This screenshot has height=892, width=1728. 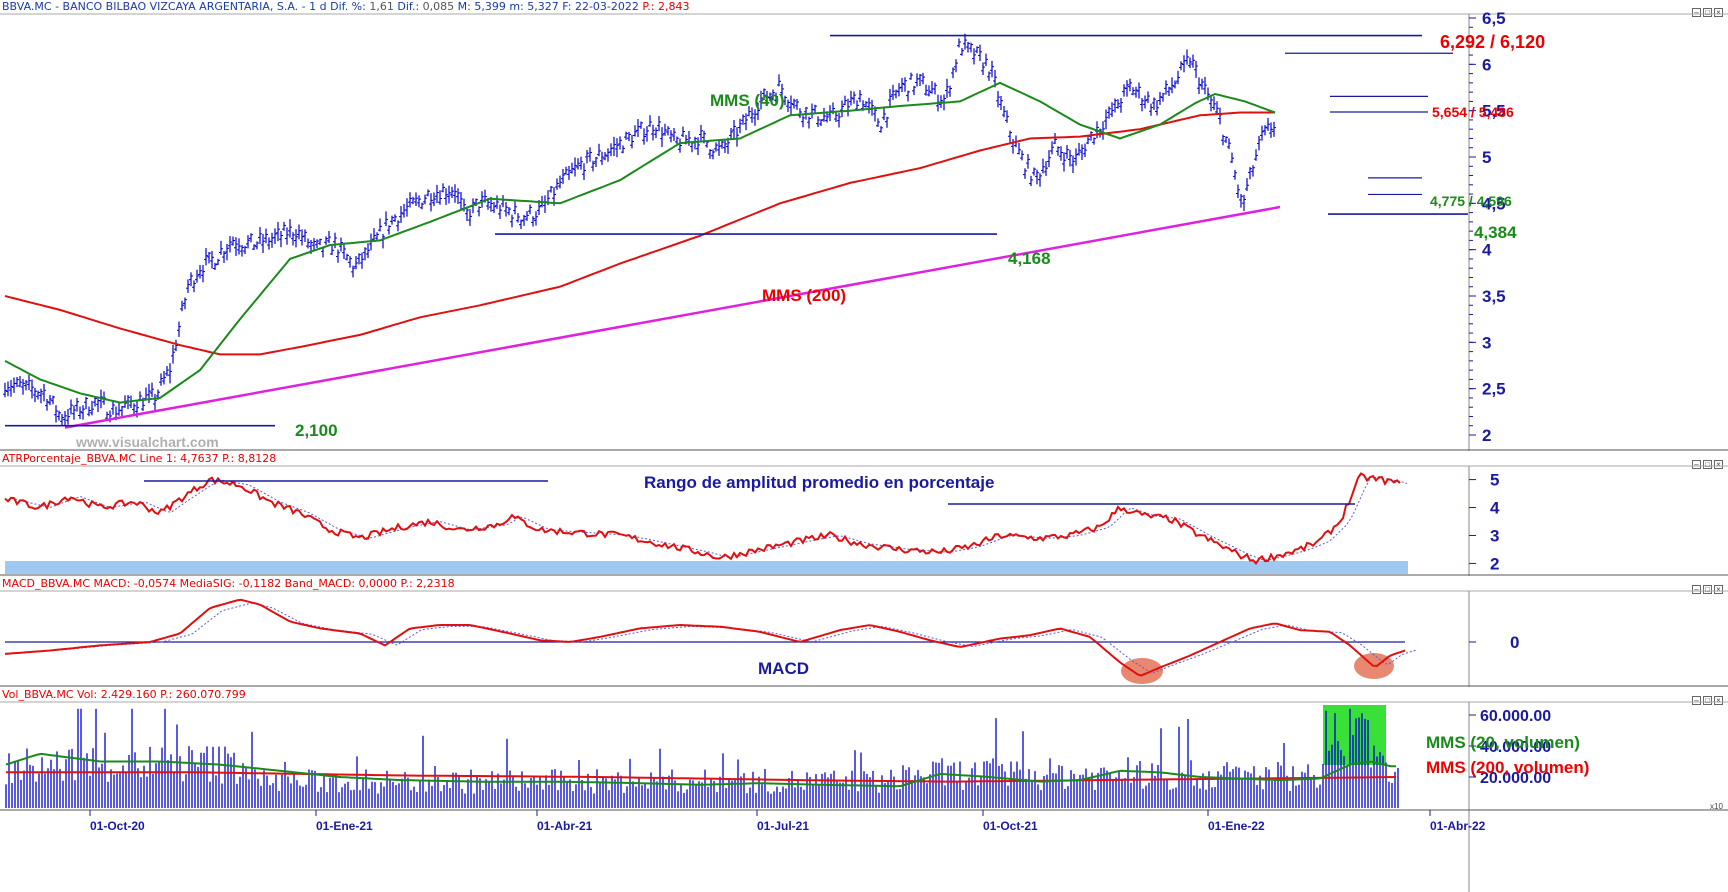 What do you see at coordinates (747, 100) in the screenshot?
I see `mms40-label: MMS (40)` at bounding box center [747, 100].